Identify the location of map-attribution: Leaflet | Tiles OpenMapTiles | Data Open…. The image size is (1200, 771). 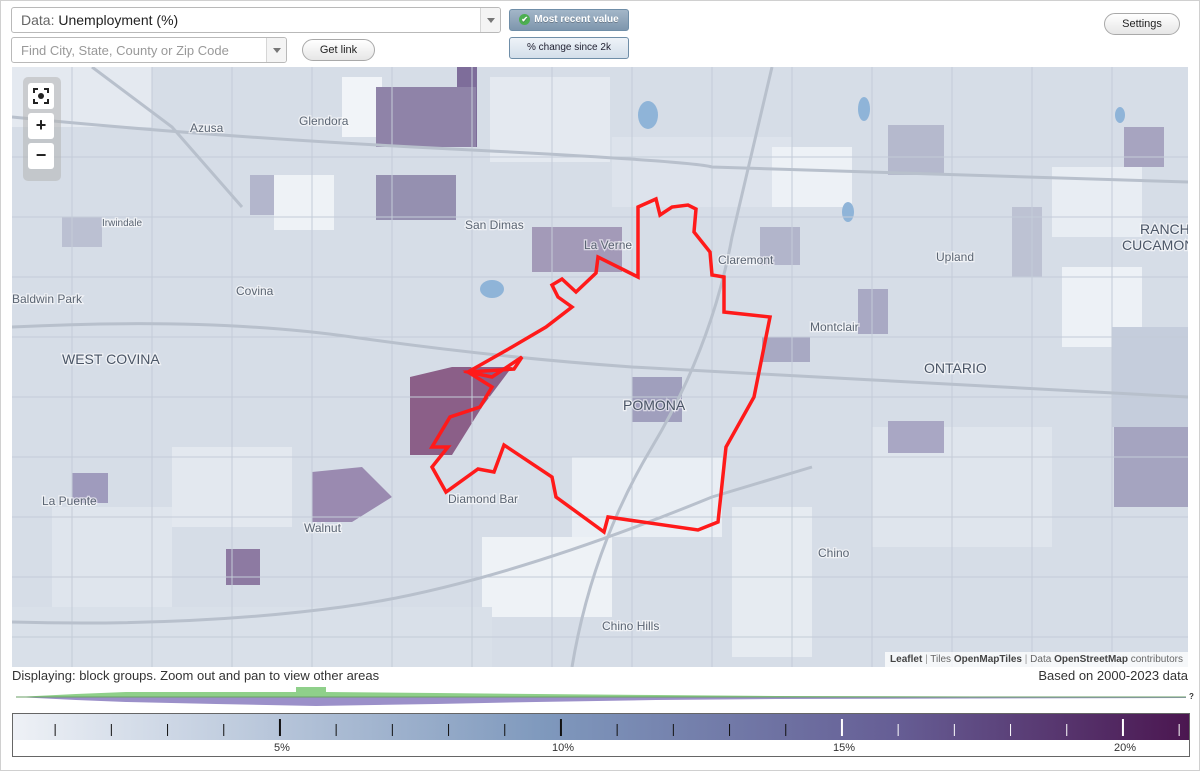
(1036, 659).